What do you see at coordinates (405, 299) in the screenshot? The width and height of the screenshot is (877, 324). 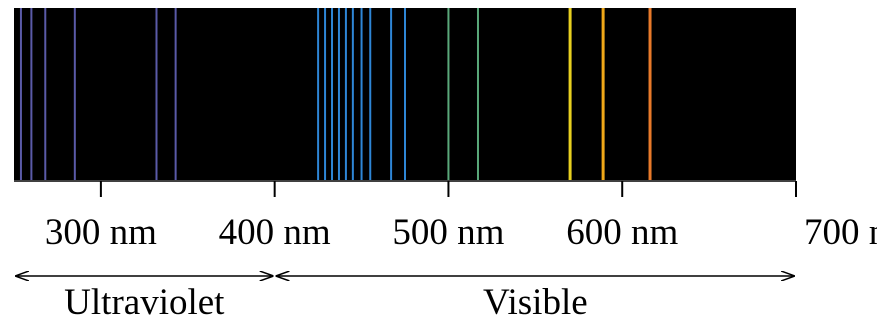 I see `region-arrows: Ultraviolet Visible` at bounding box center [405, 299].